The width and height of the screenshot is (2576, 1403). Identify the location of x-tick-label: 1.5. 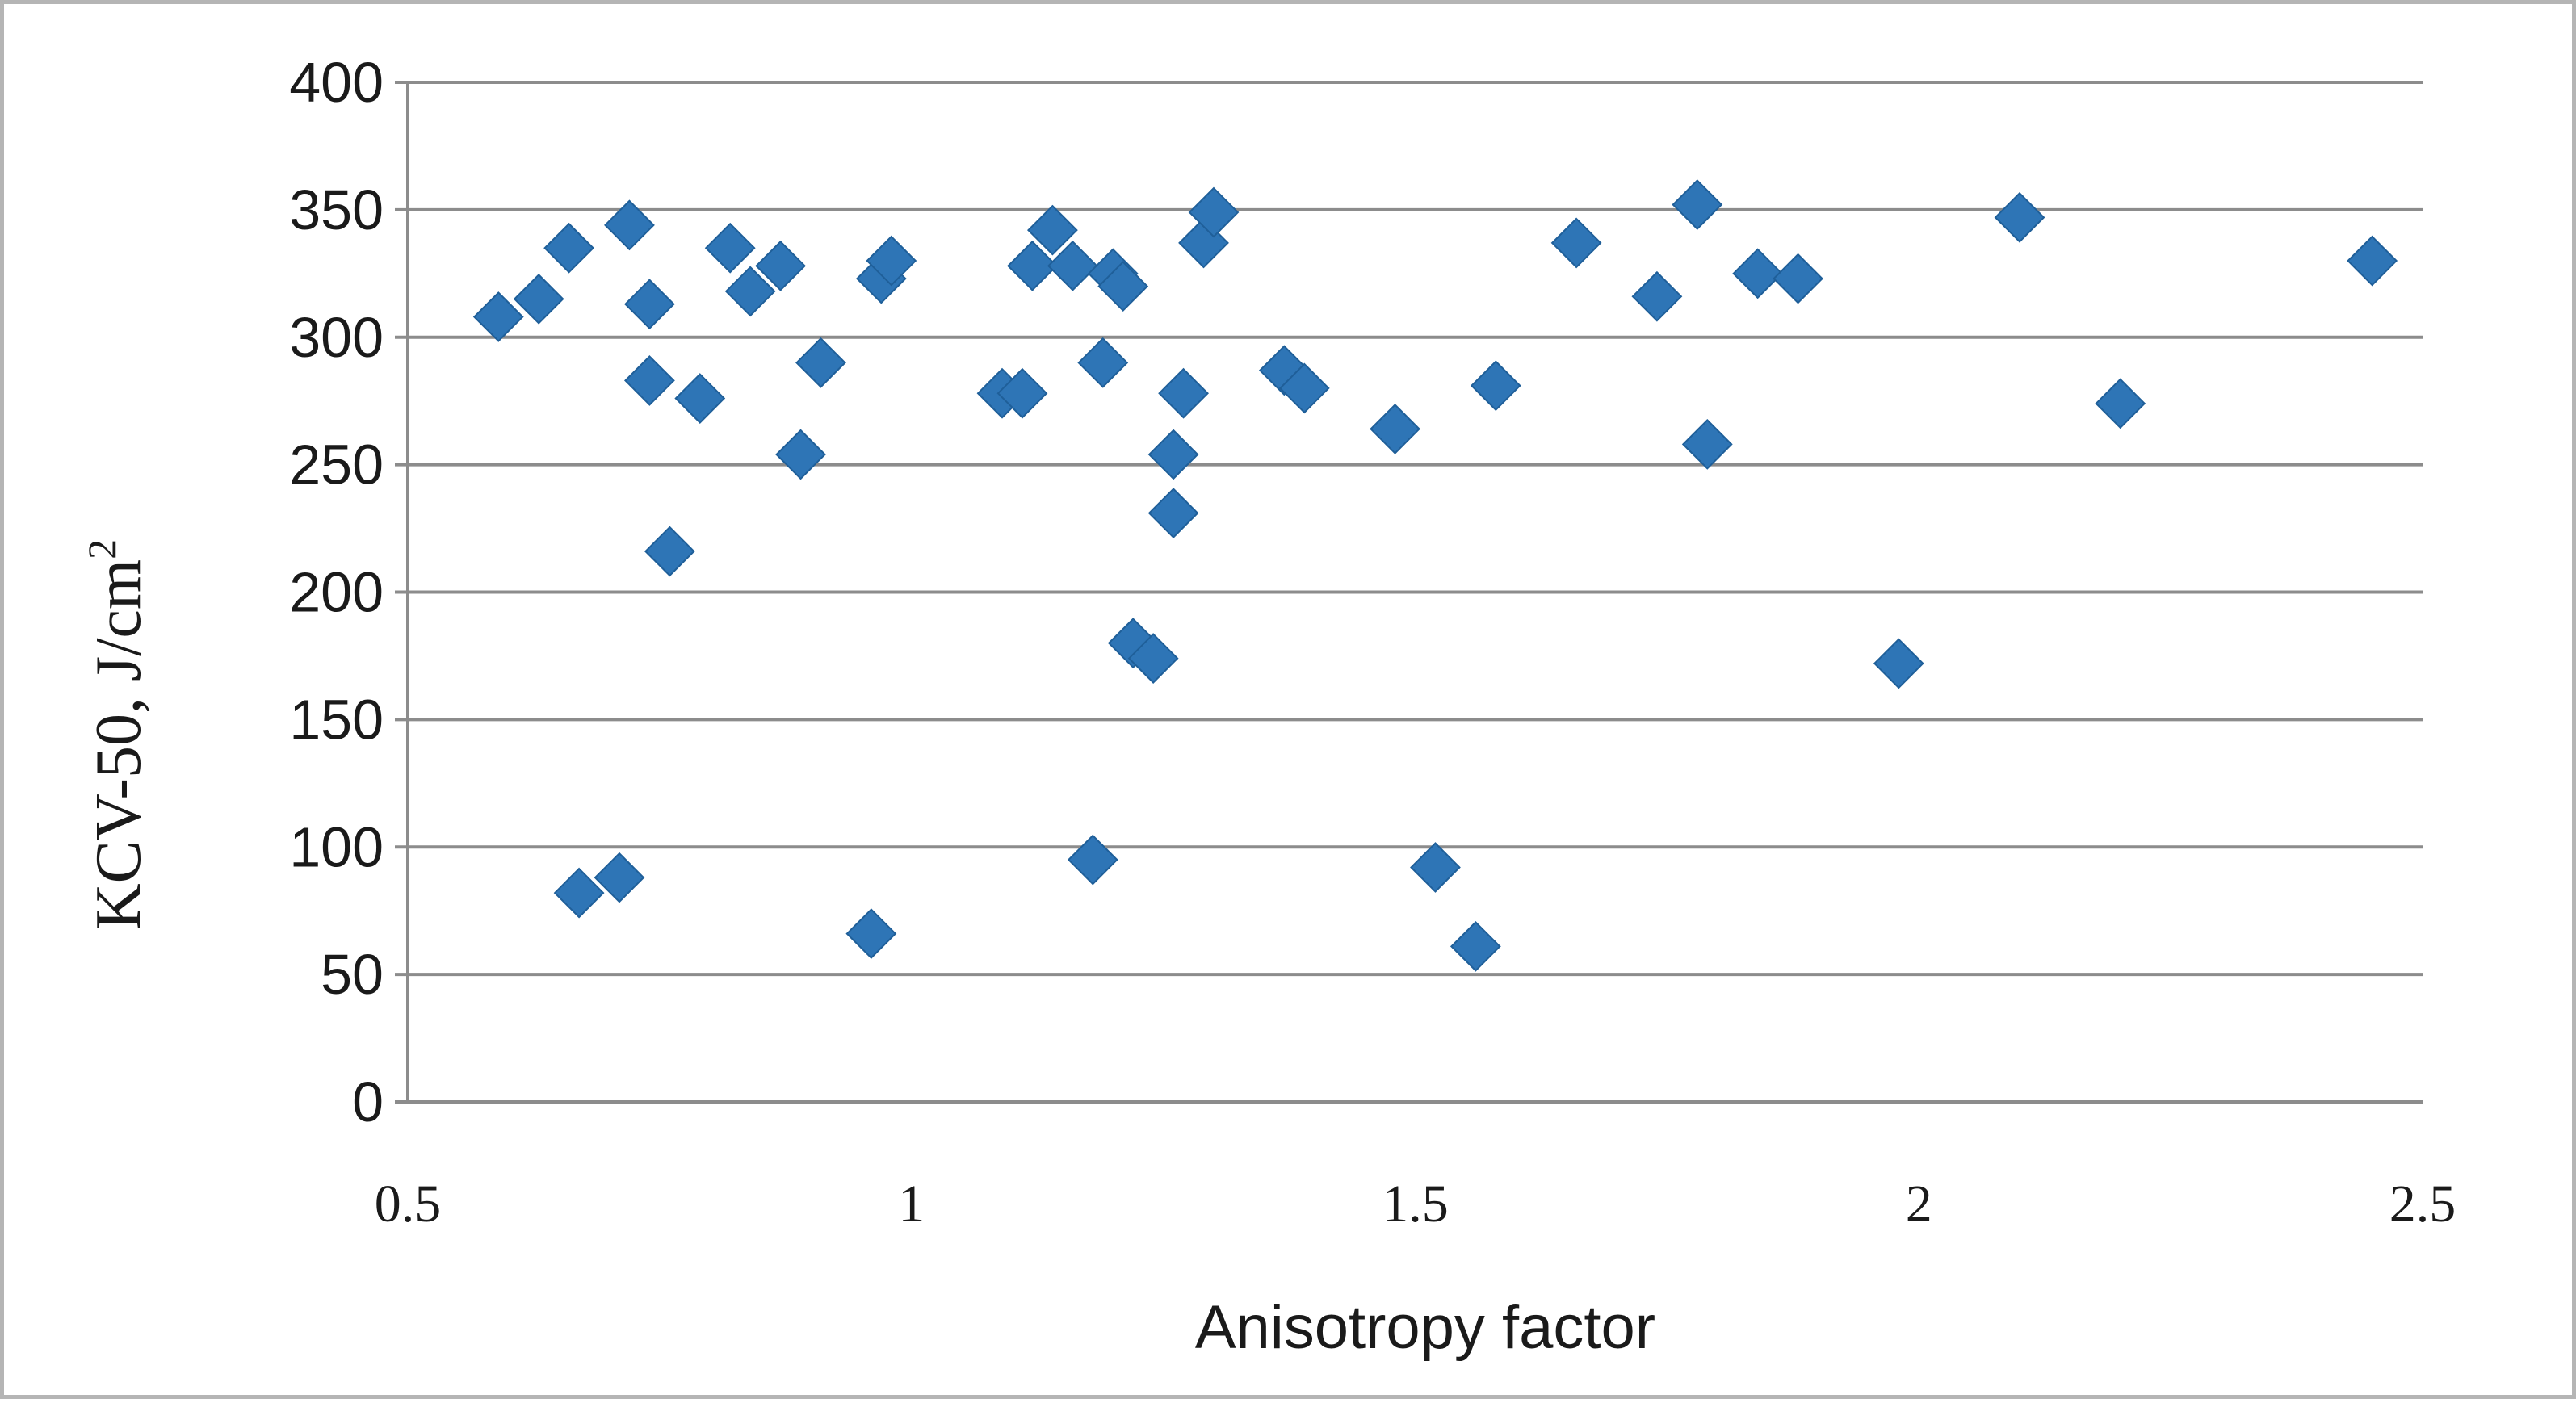
(1416, 1204).